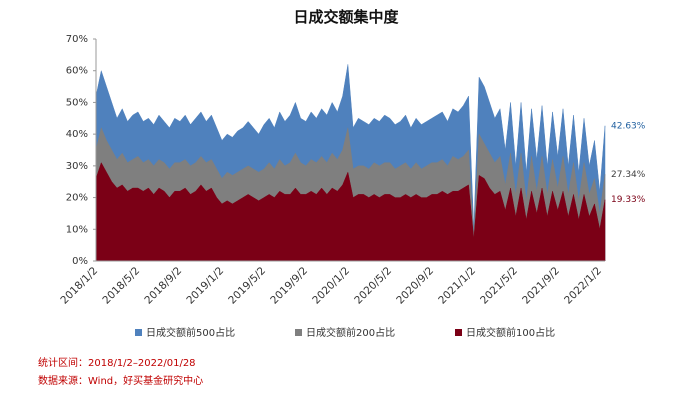  I want to click on x-tick-label: 2018/5/2, so click(121, 286).